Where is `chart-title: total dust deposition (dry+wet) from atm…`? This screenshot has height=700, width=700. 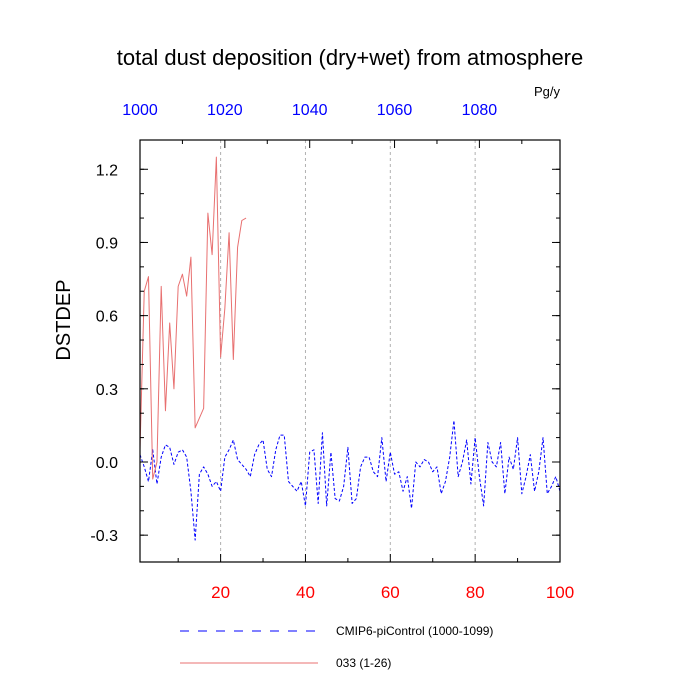 chart-title: total dust deposition (dry+wet) from atm… is located at coordinates (350, 57).